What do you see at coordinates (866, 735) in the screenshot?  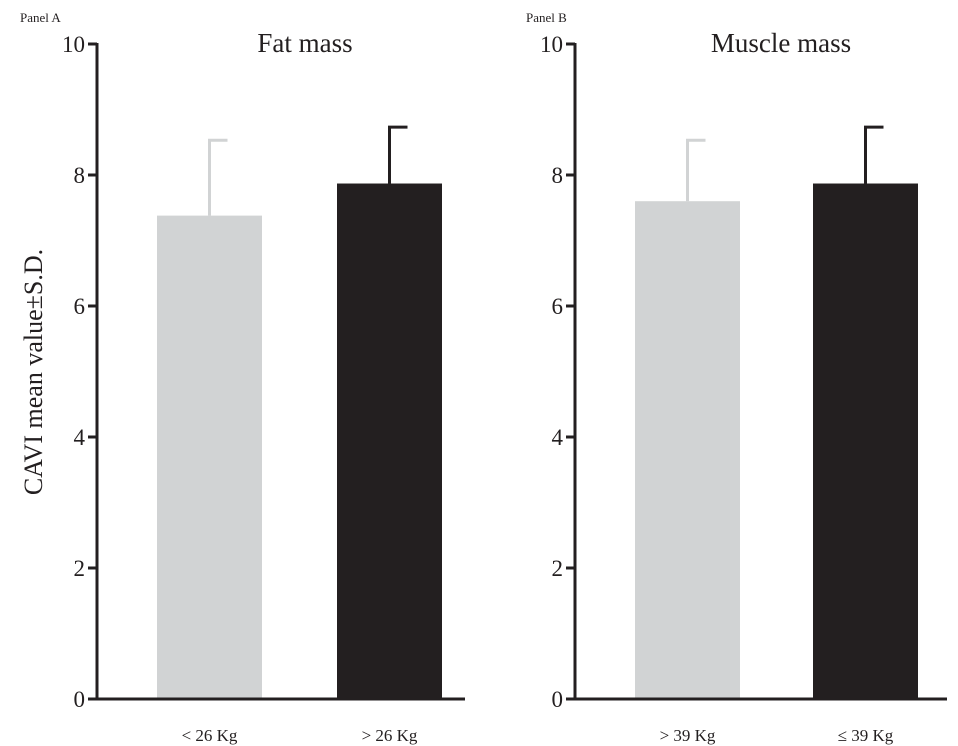 I see `x-tick-label: ≤ 39 Kg` at bounding box center [866, 735].